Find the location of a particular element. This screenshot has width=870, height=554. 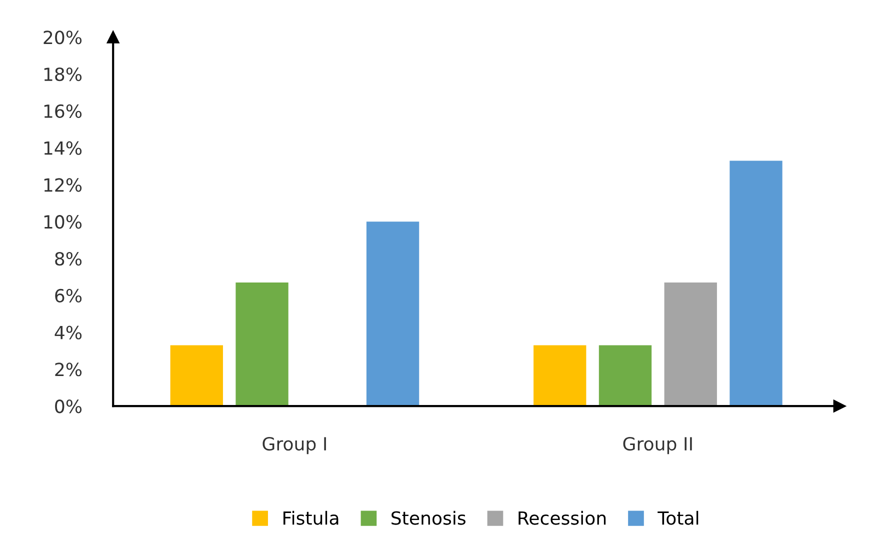

y-tick-label: 2% is located at coordinates (68, 369).